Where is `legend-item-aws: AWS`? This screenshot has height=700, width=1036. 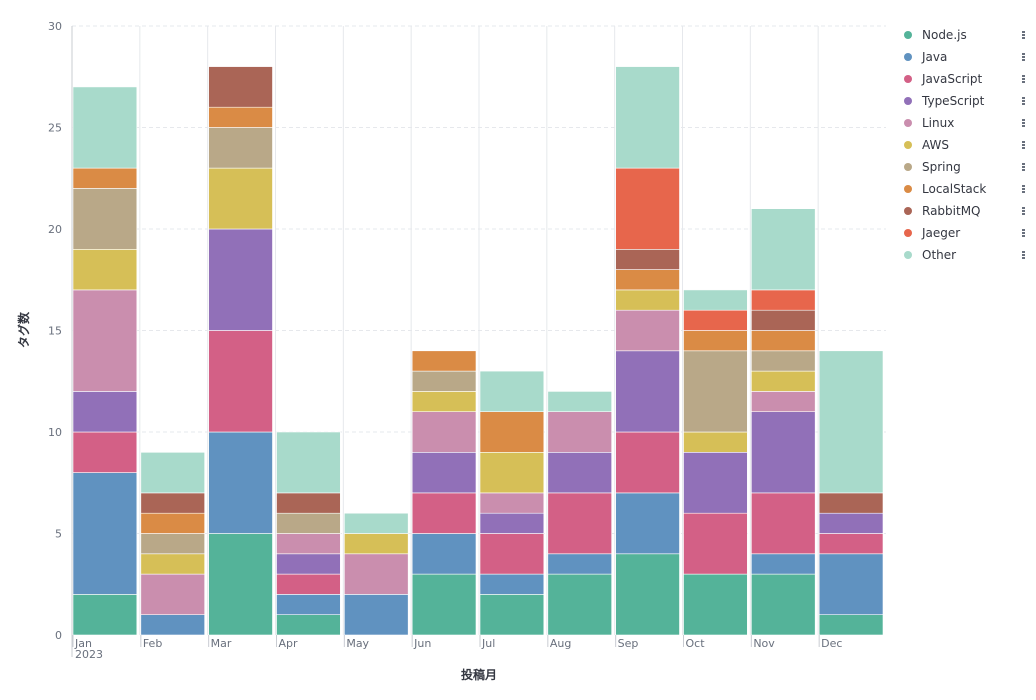
legend-item-aws: AWS is located at coordinates (965, 145).